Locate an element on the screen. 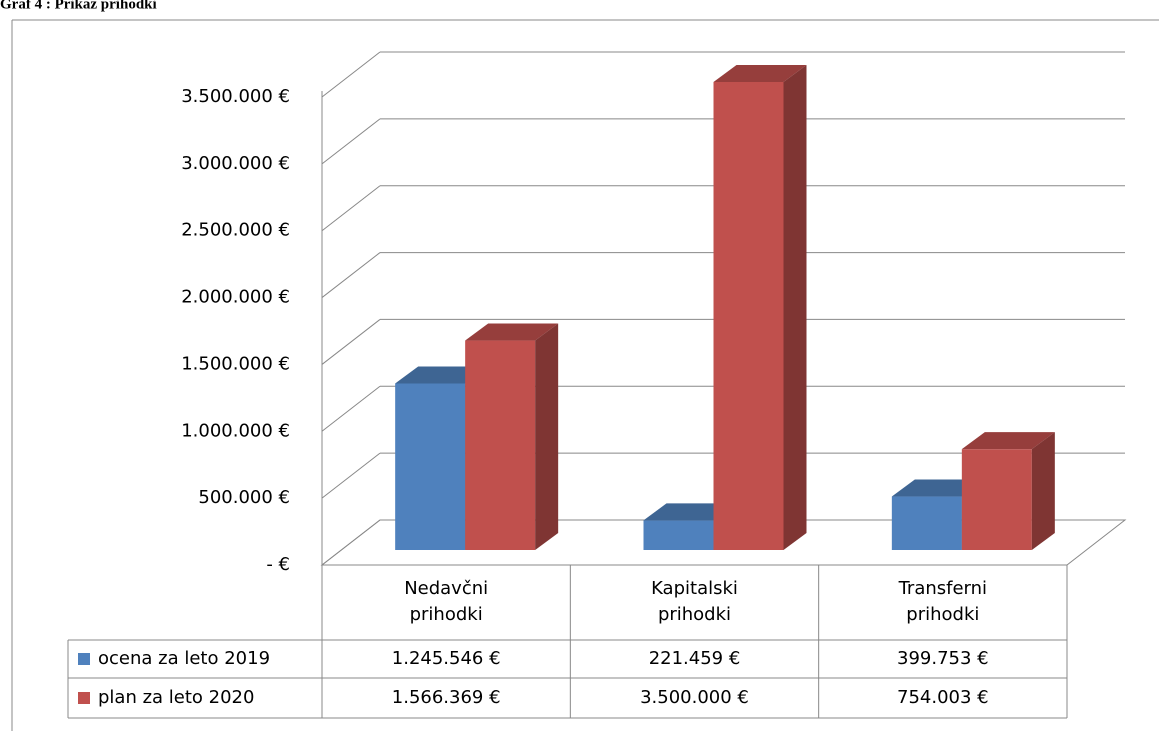 The image size is (1159, 731). table-value: 3.500.000 € is located at coordinates (694, 697).